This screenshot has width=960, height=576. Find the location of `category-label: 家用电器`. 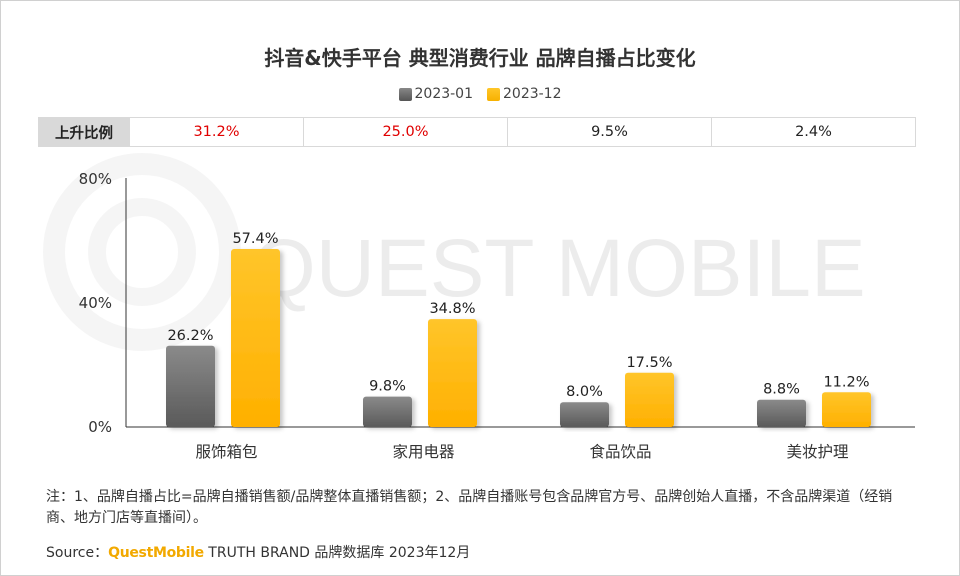

category-label: 家用电器 is located at coordinates (423, 452).